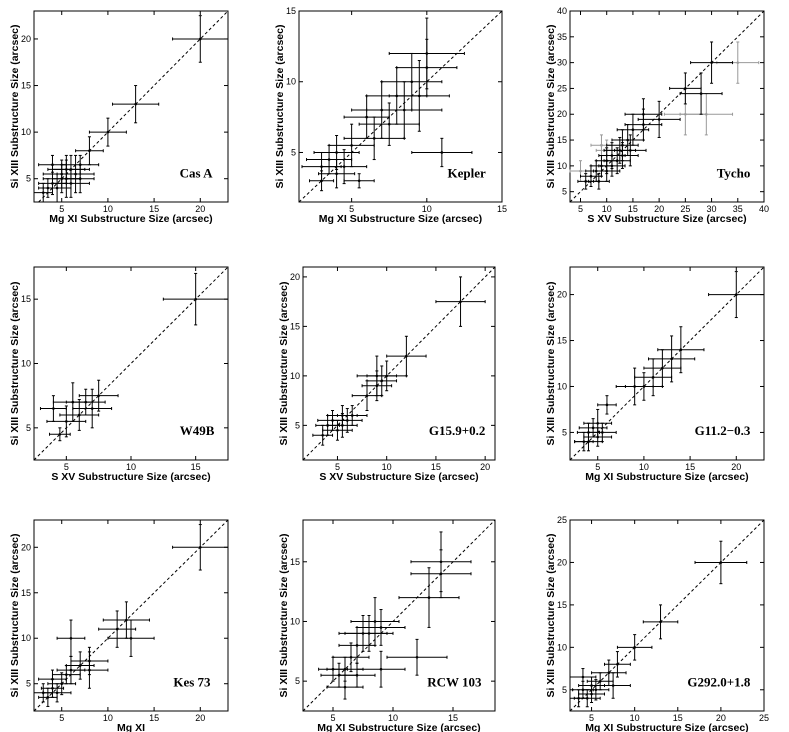 Image resolution: width=789 pixels, height=732 pixels. I want to click on y-tick-label: 40, so click(562, 11).